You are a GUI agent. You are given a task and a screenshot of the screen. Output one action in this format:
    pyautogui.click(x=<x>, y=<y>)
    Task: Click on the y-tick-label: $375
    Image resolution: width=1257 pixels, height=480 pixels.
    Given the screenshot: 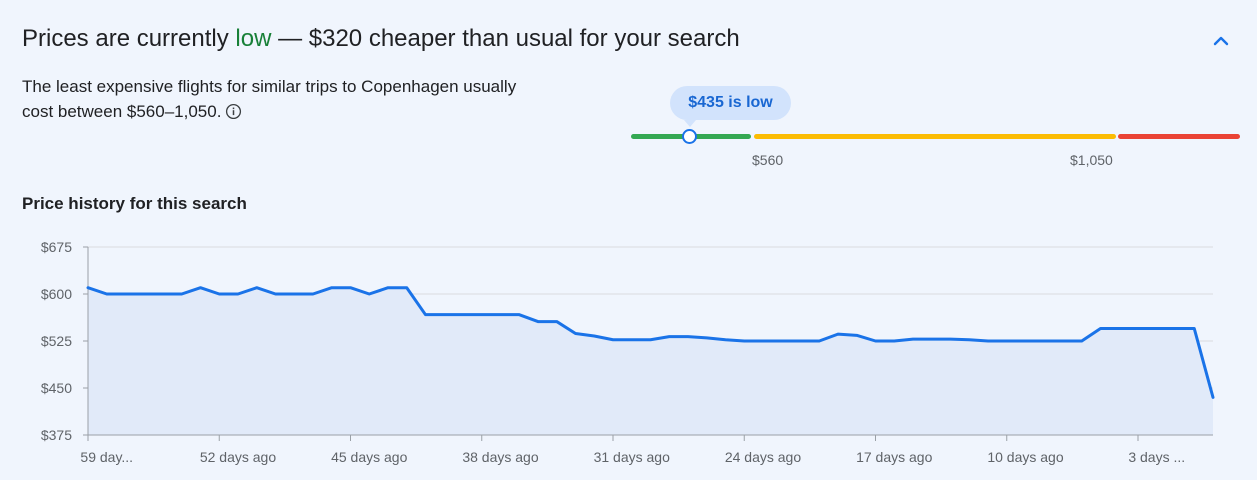 What is the action you would take?
    pyautogui.click(x=56, y=435)
    